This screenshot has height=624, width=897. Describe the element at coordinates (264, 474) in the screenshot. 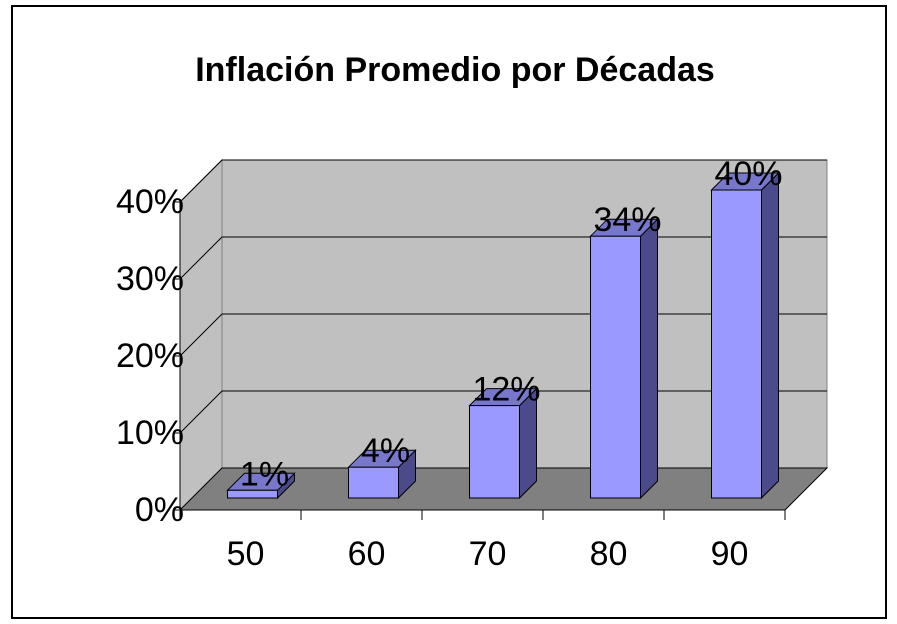

I see `data-label: 1%` at that location.